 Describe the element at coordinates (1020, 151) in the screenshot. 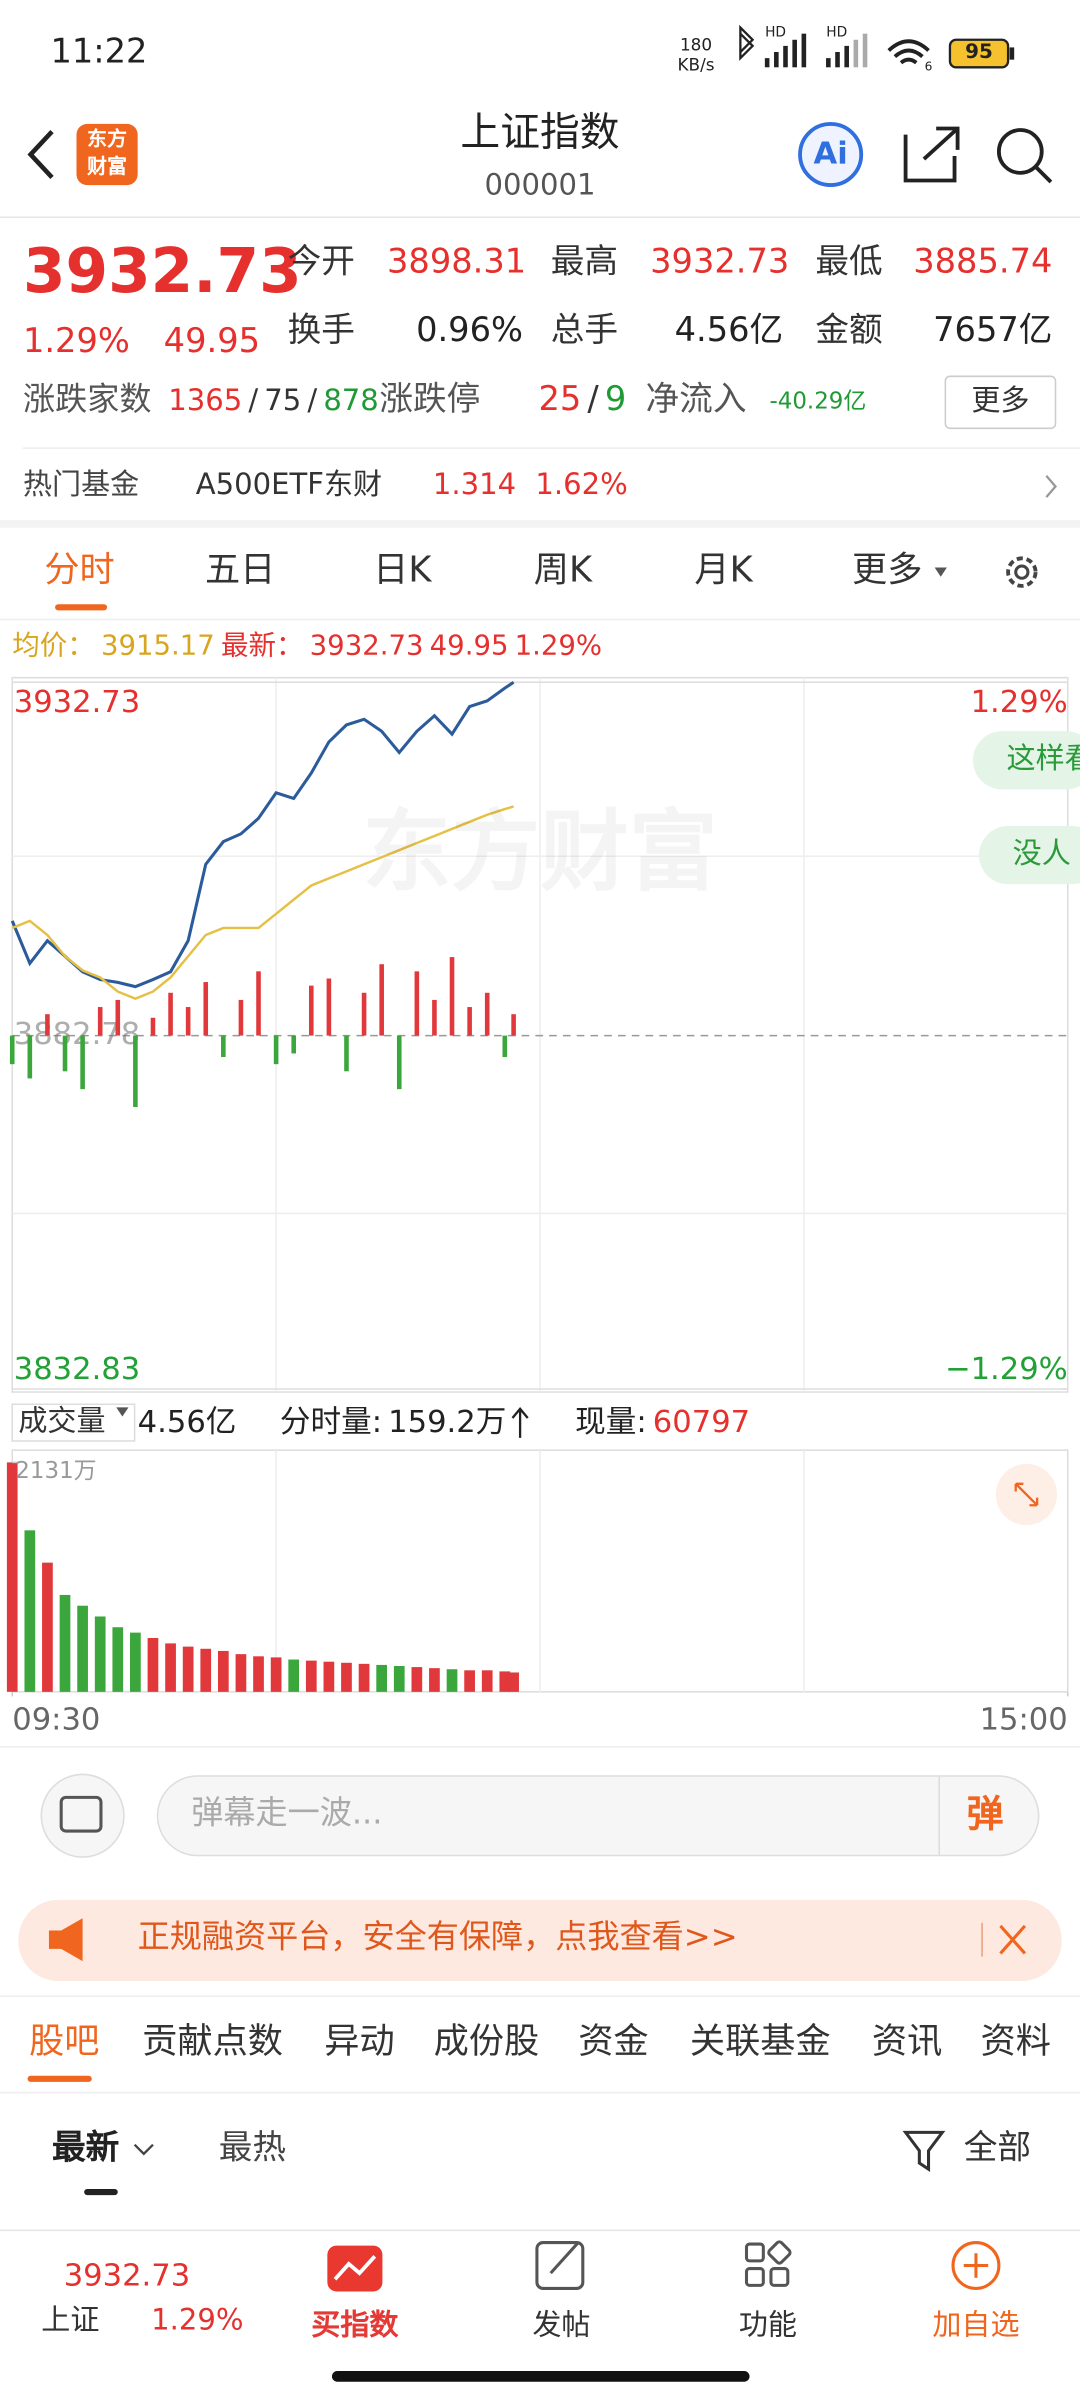

I see `search` at that location.